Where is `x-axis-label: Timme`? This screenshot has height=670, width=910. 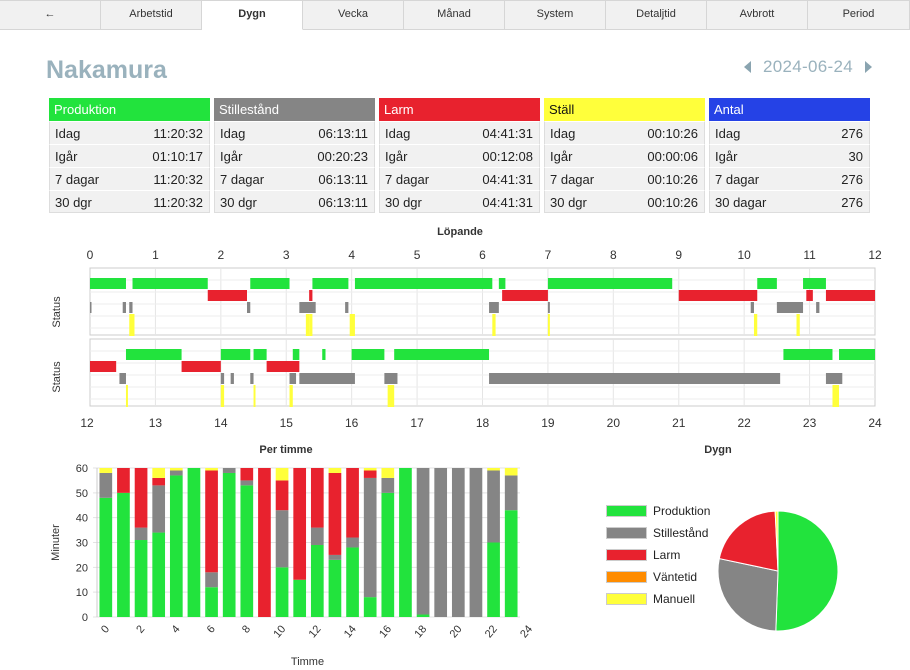
x-axis-label: Timme is located at coordinates (307, 662).